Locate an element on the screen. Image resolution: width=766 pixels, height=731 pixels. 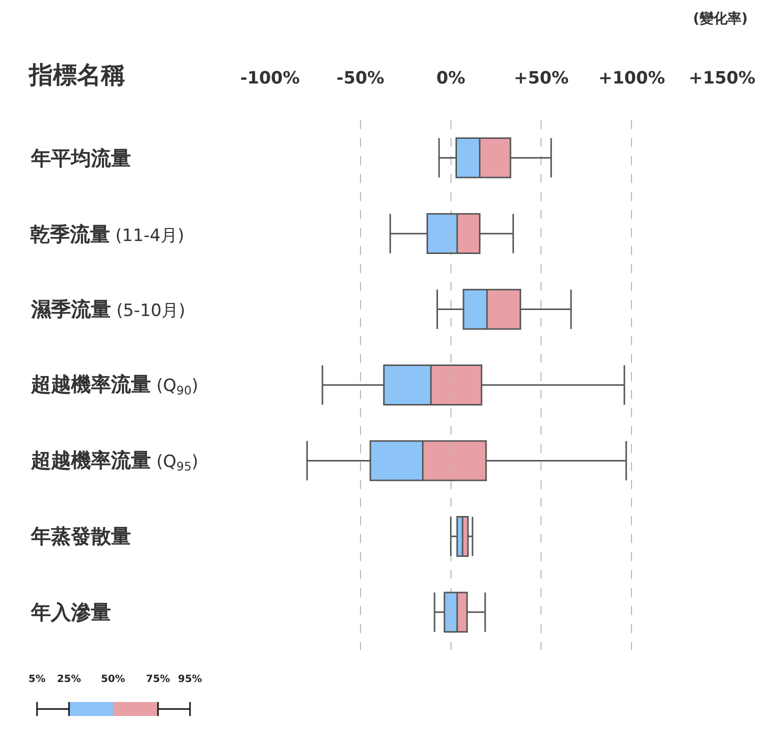
x-tick-label: -50% is located at coordinates (360, 78).